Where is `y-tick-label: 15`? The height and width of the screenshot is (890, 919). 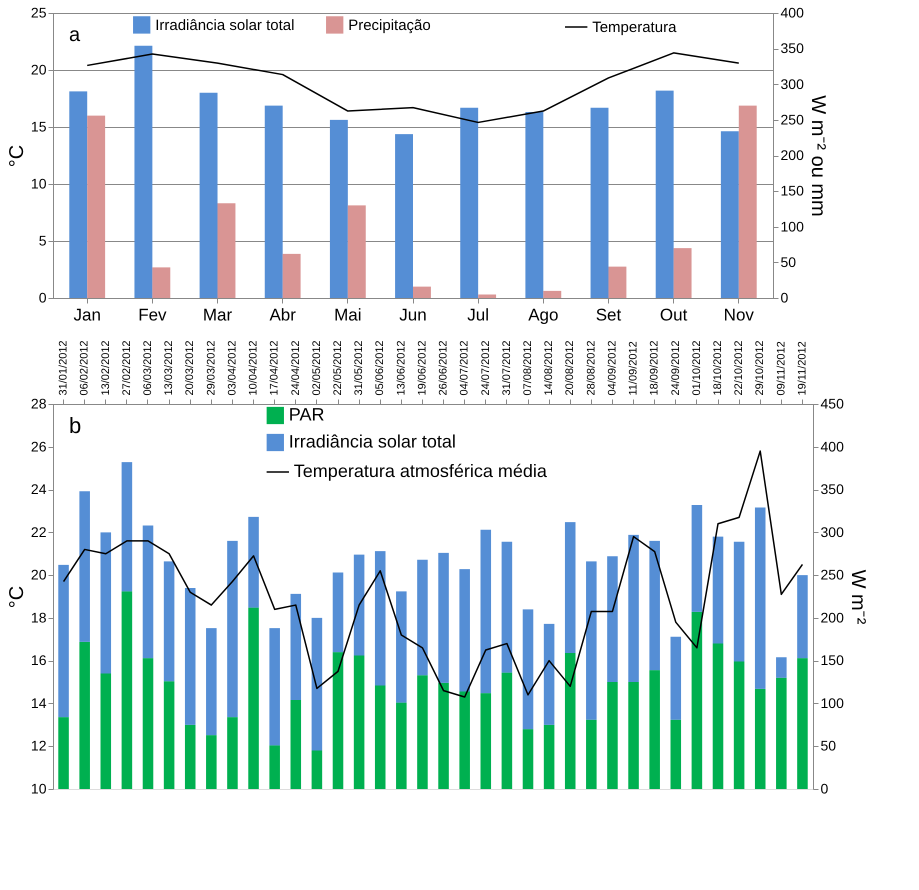 y-tick-label: 15 is located at coordinates (38, 126).